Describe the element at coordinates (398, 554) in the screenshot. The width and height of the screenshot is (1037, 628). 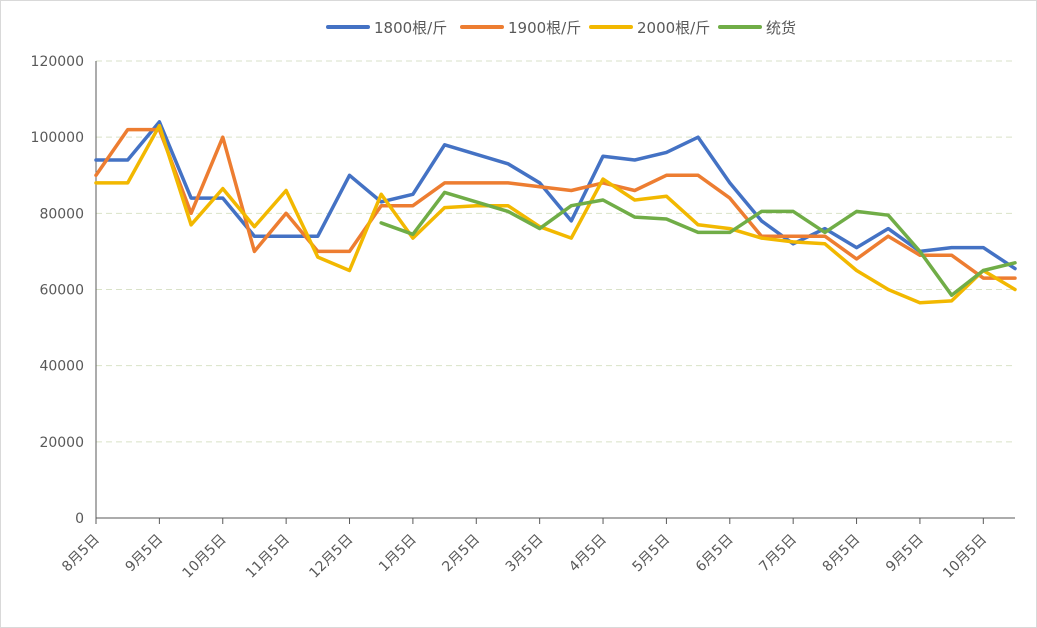
I see `x-tick-label: 1月5日` at that location.